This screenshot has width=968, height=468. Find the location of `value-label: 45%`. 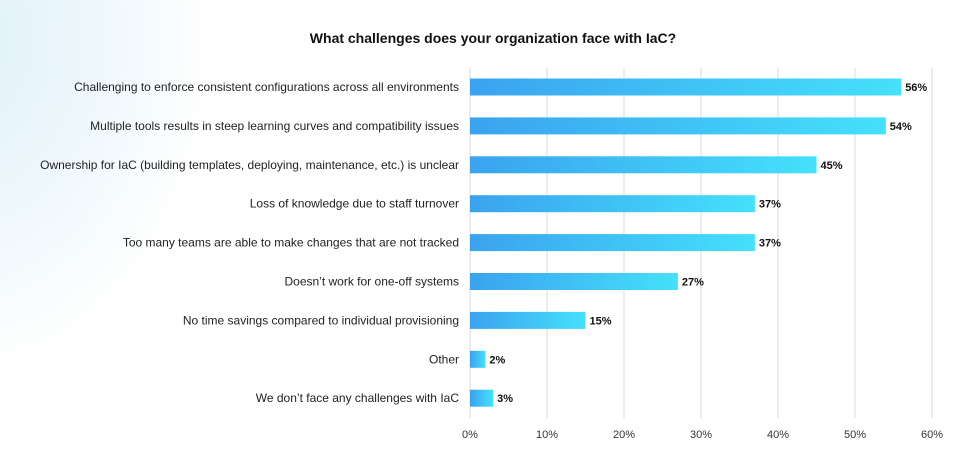

value-label: 45% is located at coordinates (832, 166).